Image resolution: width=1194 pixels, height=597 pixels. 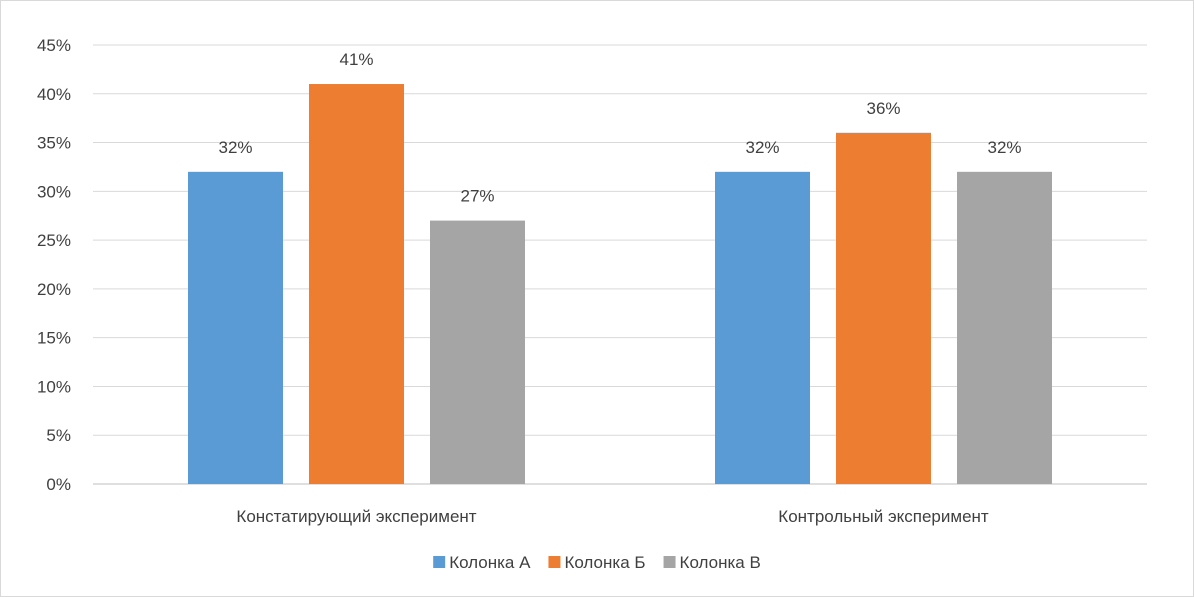 I want to click on data-label: 27%, so click(x=477, y=196).